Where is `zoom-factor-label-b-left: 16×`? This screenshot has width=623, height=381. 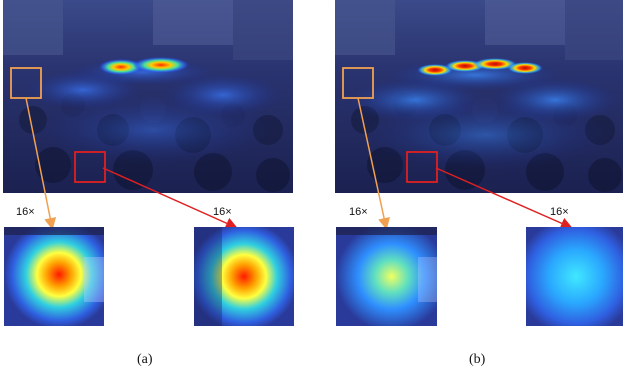
zoom-factor-label-b-left: 16× is located at coordinates (358, 212).